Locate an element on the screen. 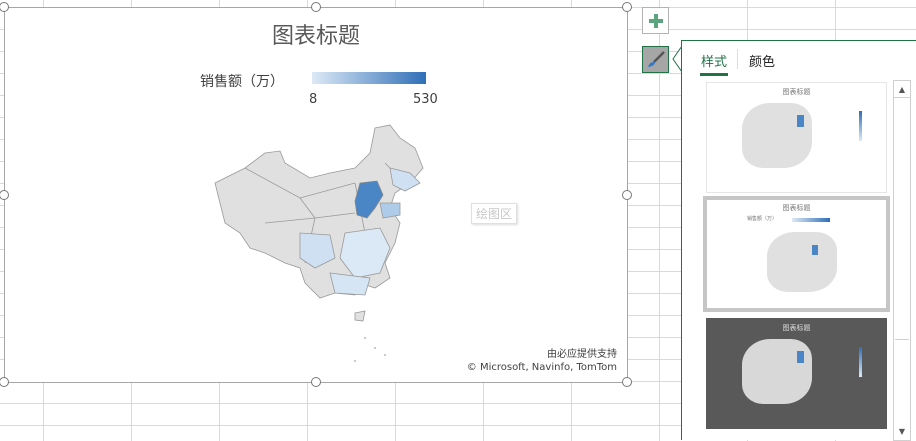 The width and height of the screenshot is (916, 441). legend-min: 8 is located at coordinates (313, 99).